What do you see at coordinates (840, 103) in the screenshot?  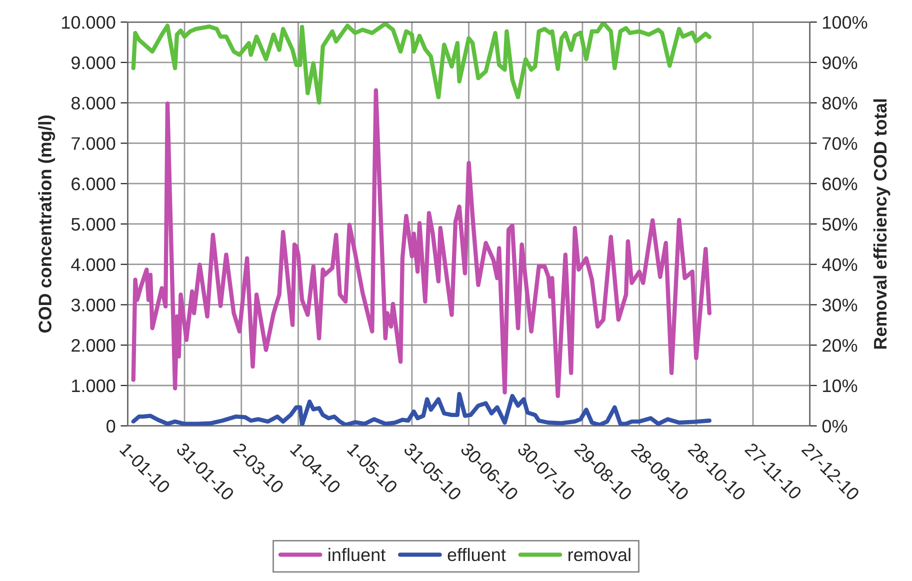 I see `y2-tick-label: 80%` at bounding box center [840, 103].